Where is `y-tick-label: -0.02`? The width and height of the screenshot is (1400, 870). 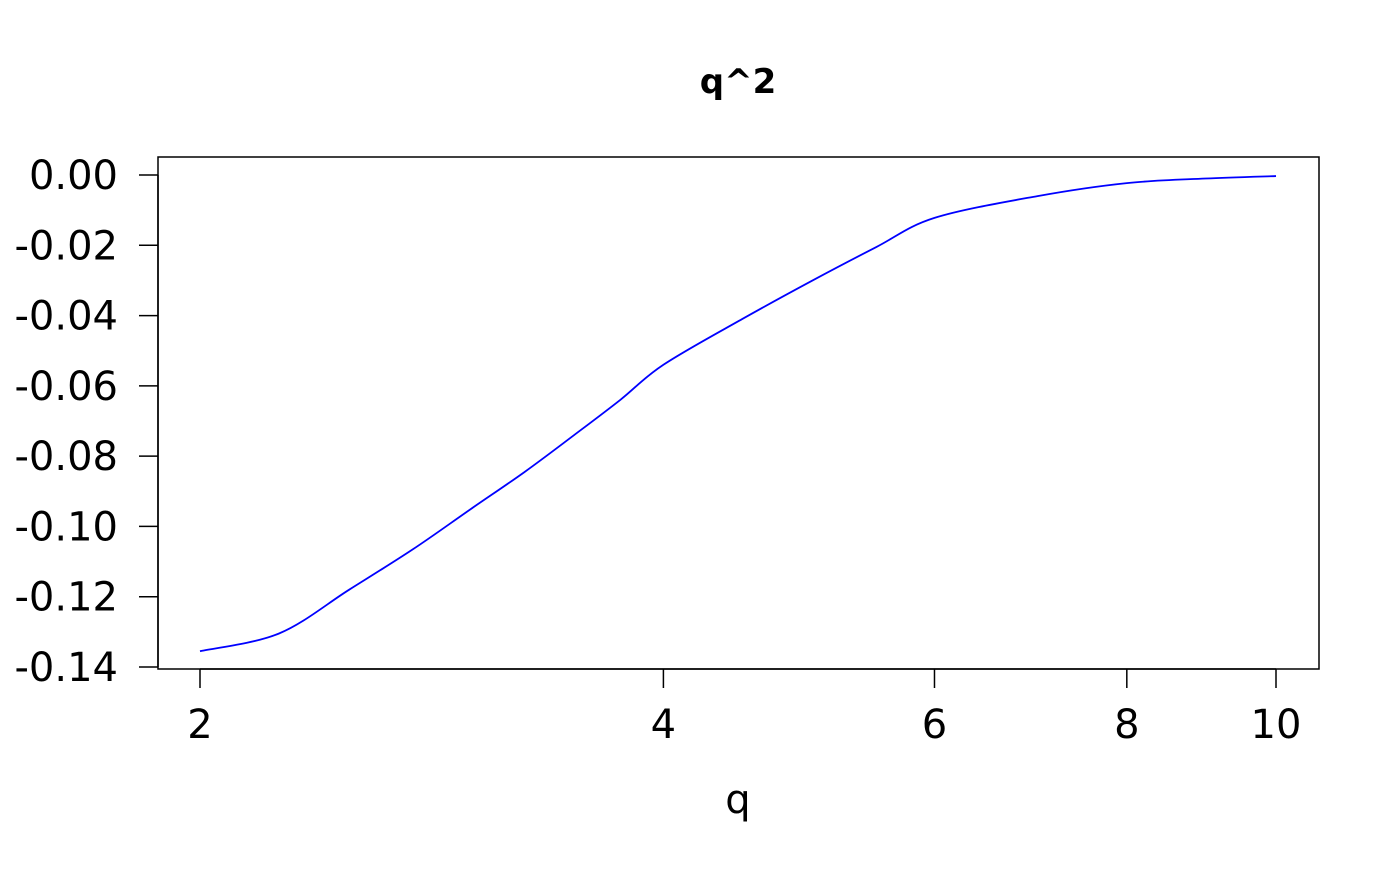 y-tick-label: -0.02 is located at coordinates (67, 246).